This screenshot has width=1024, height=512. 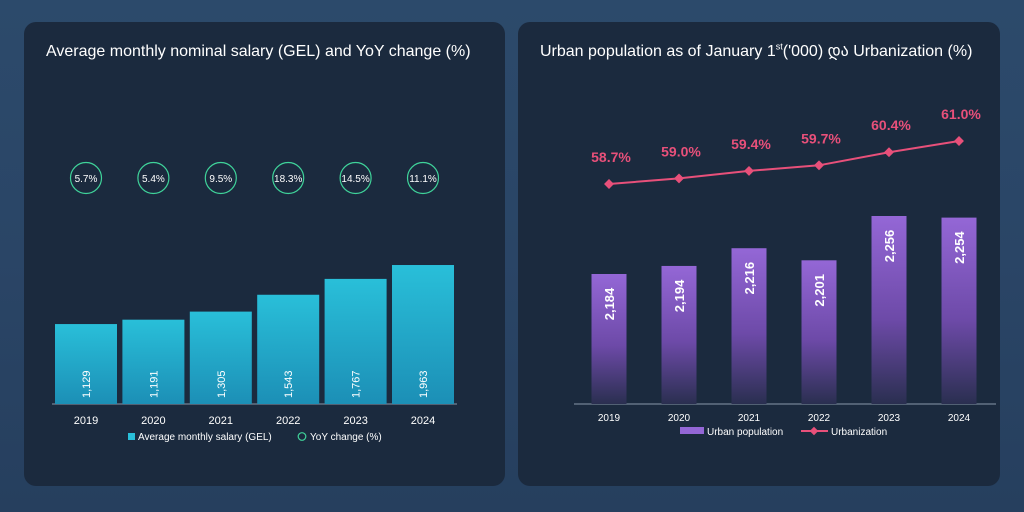 I want to click on salary-bar-2019, so click(x=86, y=364).